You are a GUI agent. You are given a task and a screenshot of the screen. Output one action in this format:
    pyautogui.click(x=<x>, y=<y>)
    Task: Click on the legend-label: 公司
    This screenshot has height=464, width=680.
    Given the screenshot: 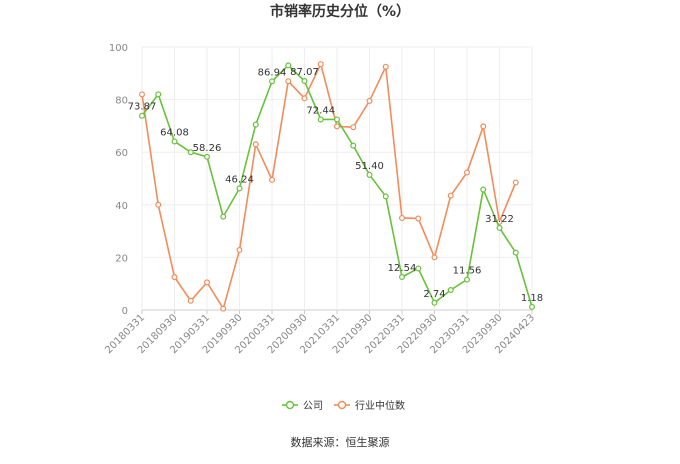 What is the action you would take?
    pyautogui.click(x=313, y=406)
    